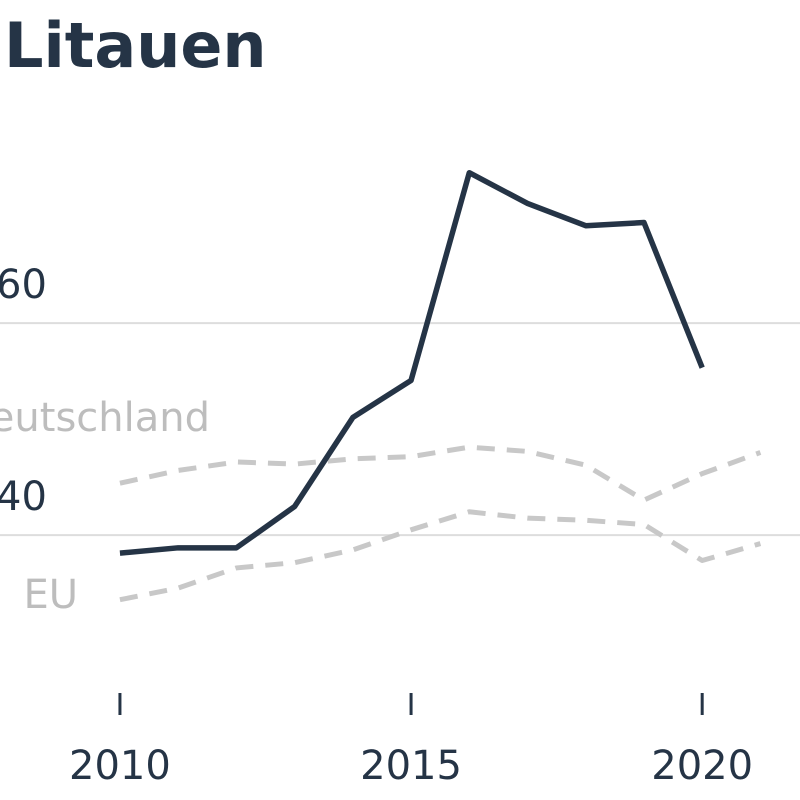 The width and height of the screenshot is (800, 800). What do you see at coordinates (411, 766) in the screenshot?
I see `x-tick-label: 2015` at bounding box center [411, 766].